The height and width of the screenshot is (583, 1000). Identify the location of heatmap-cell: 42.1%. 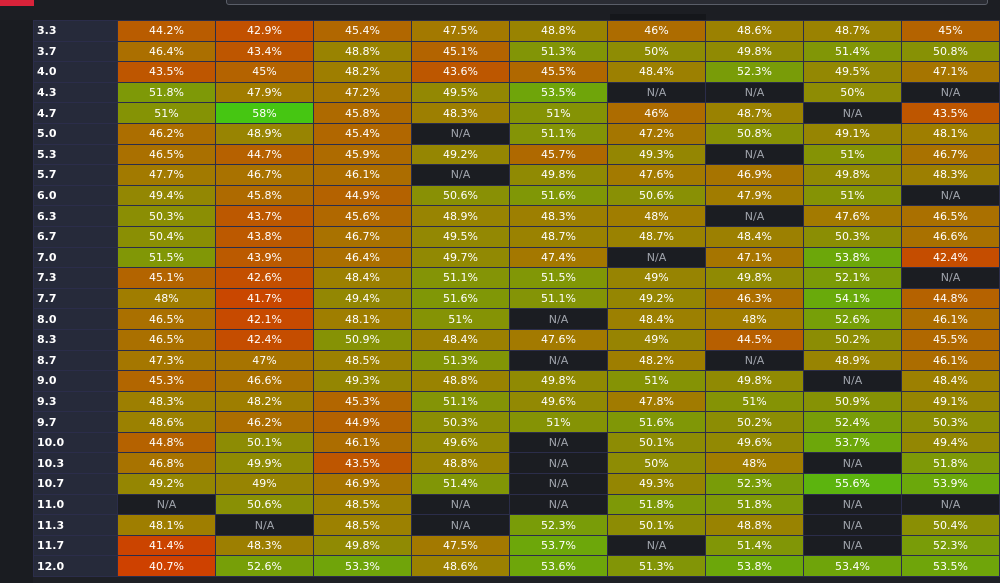
(264, 319).